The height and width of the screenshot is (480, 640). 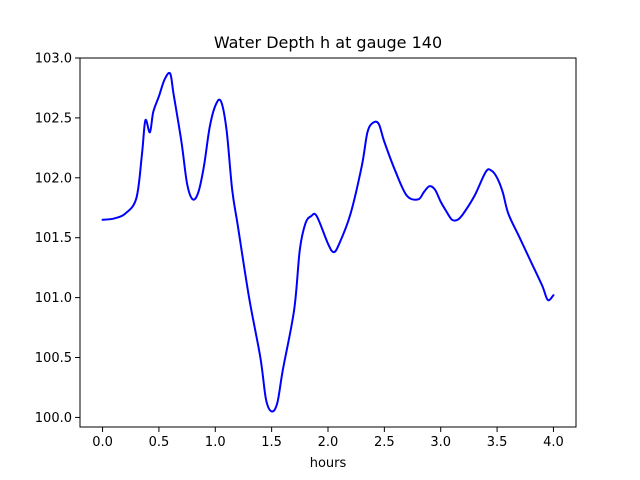 What do you see at coordinates (53, 358) in the screenshot?
I see `y-tick-label: 100.5` at bounding box center [53, 358].